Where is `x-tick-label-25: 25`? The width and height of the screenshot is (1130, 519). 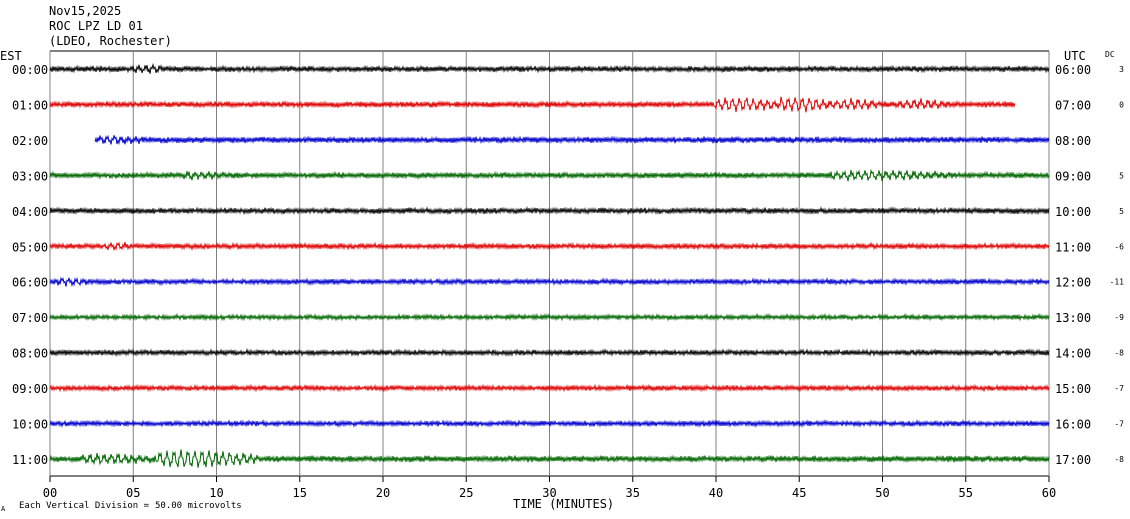
x-tick-label-25: 25 is located at coordinates (466, 493).